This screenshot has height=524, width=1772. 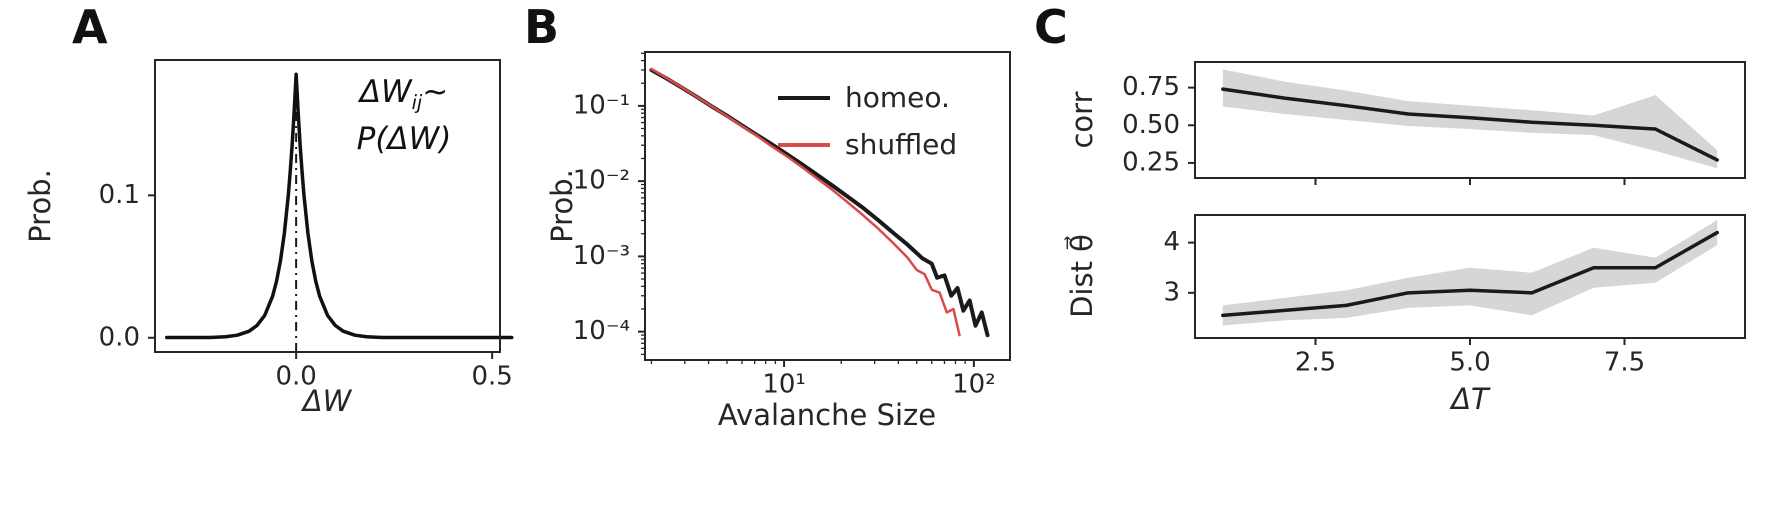 What do you see at coordinates (1082, 120) in the screenshot?
I see `panel-c-top-ylabel: corr` at bounding box center [1082, 120].